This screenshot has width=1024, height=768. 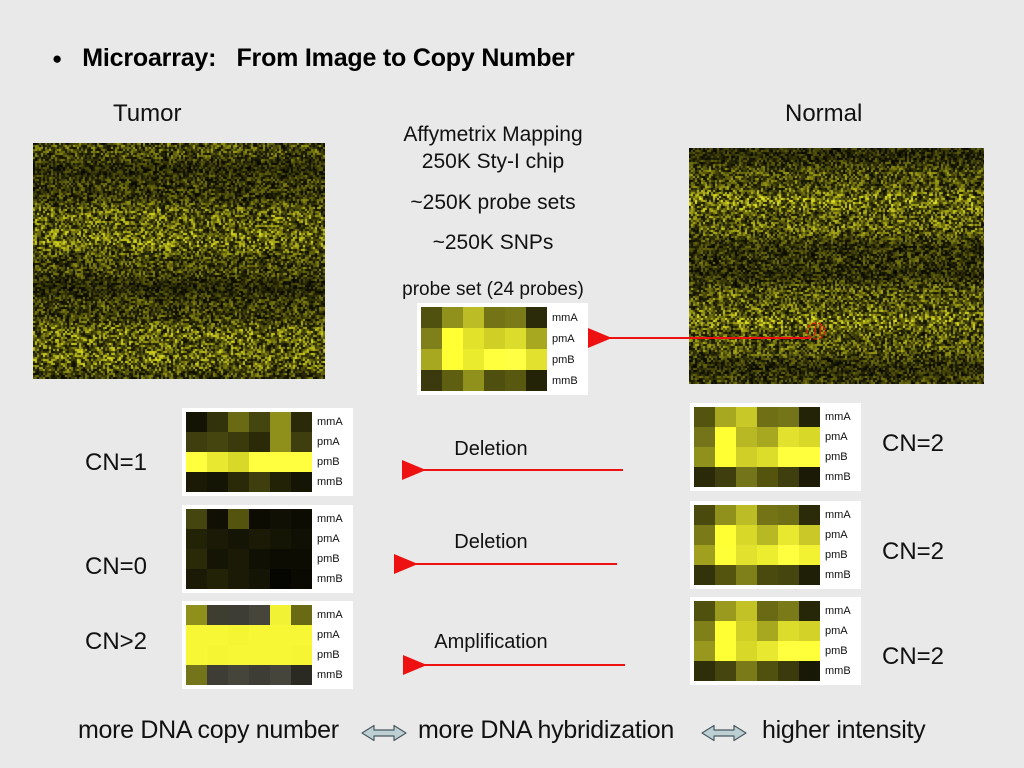 I want to click on cn-label-right-2: CN=2, so click(x=913, y=551).